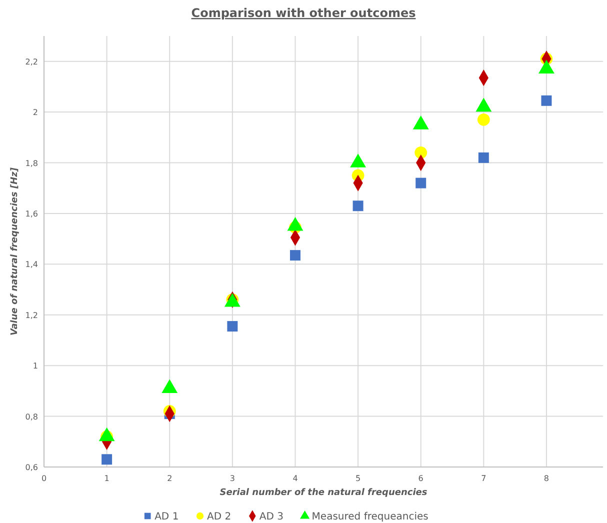 The image size is (607, 523). Describe the element at coordinates (483, 478) in the screenshot. I see `x-tick-label: 7` at that location.